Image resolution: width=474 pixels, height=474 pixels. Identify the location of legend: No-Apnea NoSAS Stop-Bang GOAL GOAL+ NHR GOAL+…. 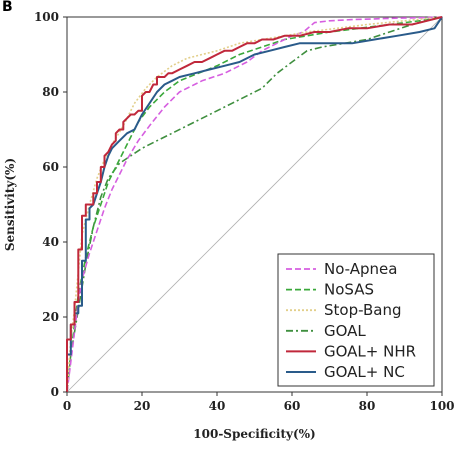
(356, 320).